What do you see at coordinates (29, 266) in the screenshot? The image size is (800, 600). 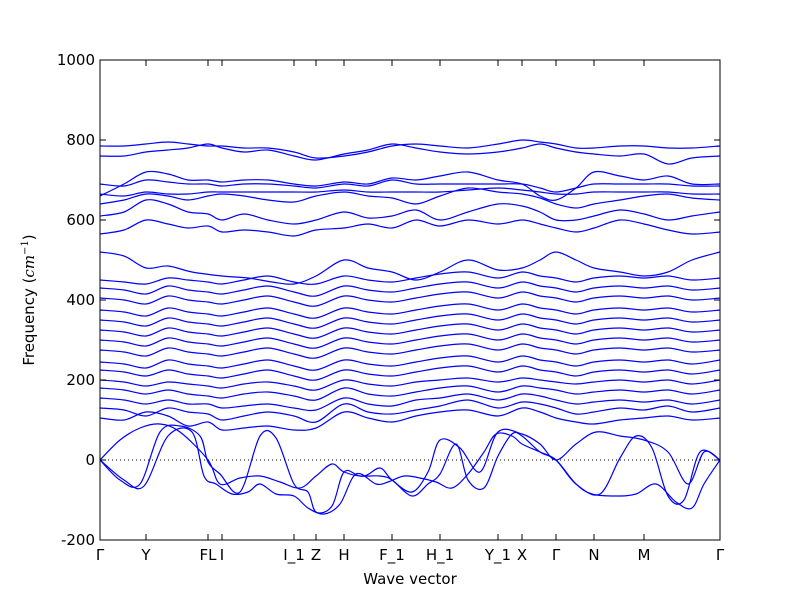 I see `y-axis-label-unit-base: cm` at bounding box center [29, 266].